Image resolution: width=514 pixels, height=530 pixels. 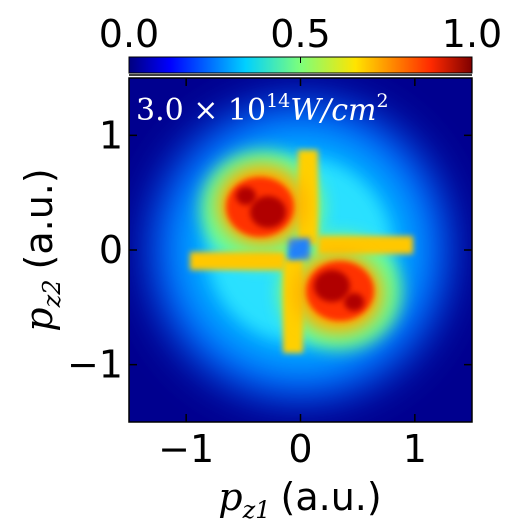 I want to click on y-axis-label: pz2 (a.u.), so click(x=41, y=249).